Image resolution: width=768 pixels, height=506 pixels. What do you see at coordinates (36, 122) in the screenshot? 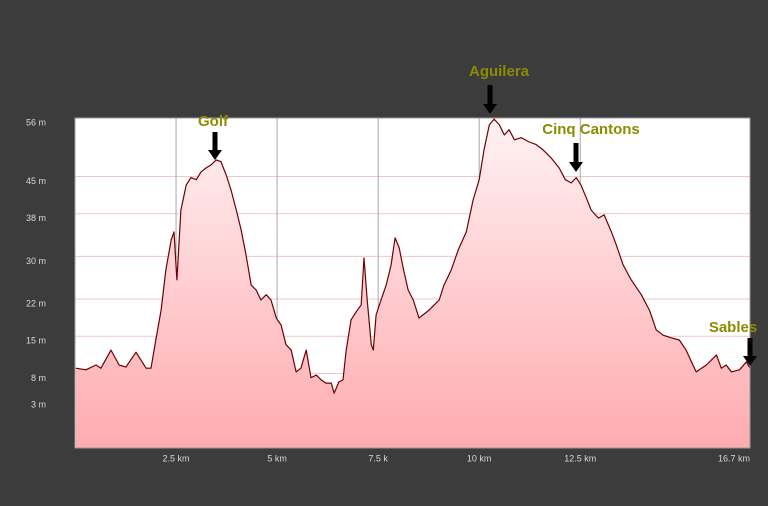
I see `y-tick-label: 56 m` at bounding box center [36, 122].